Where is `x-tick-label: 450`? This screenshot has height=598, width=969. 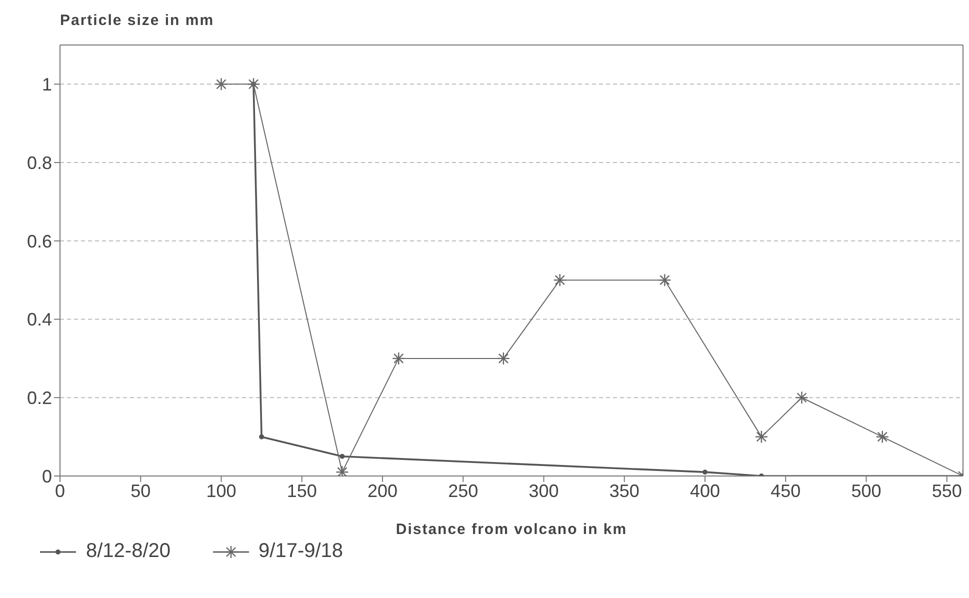 x-tick-label: 450 is located at coordinates (785, 490).